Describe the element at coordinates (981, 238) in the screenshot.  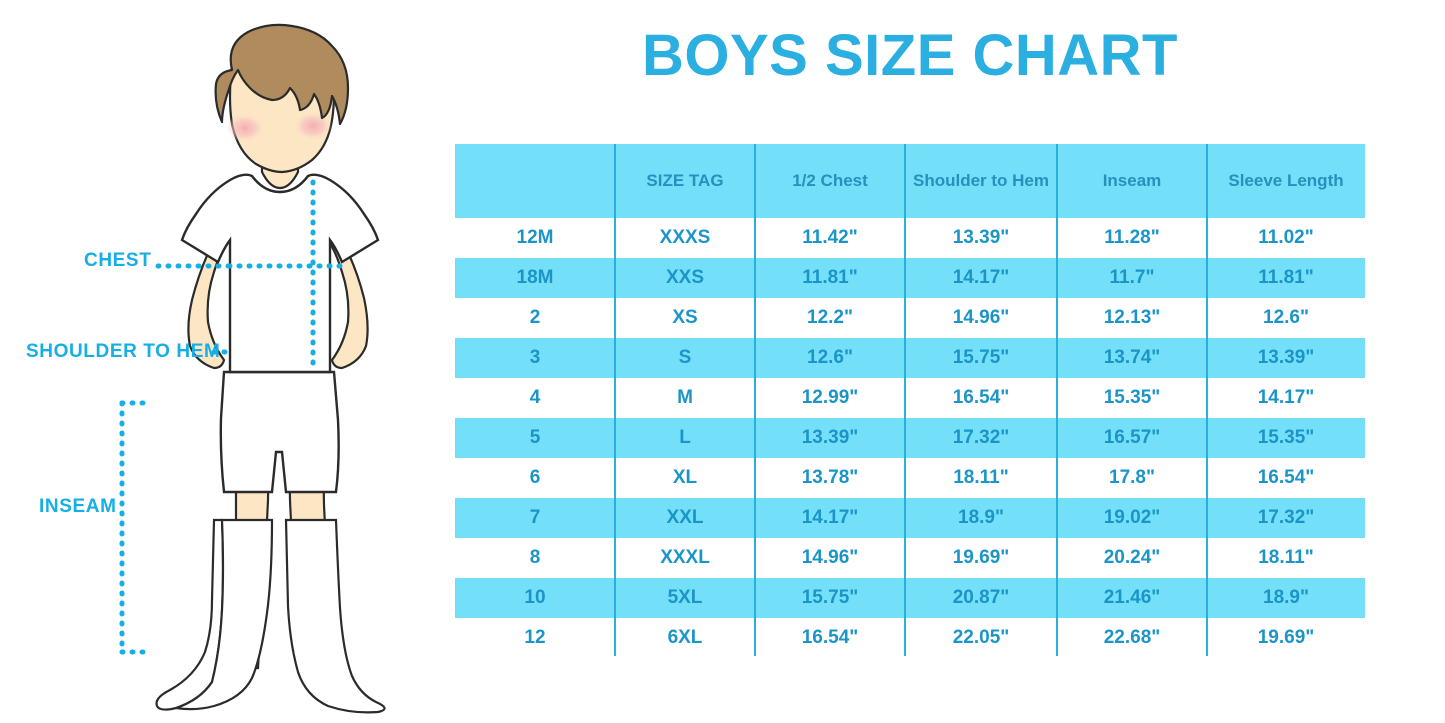
I see `cell-shoulder-to-hem: 13.39"` at that location.